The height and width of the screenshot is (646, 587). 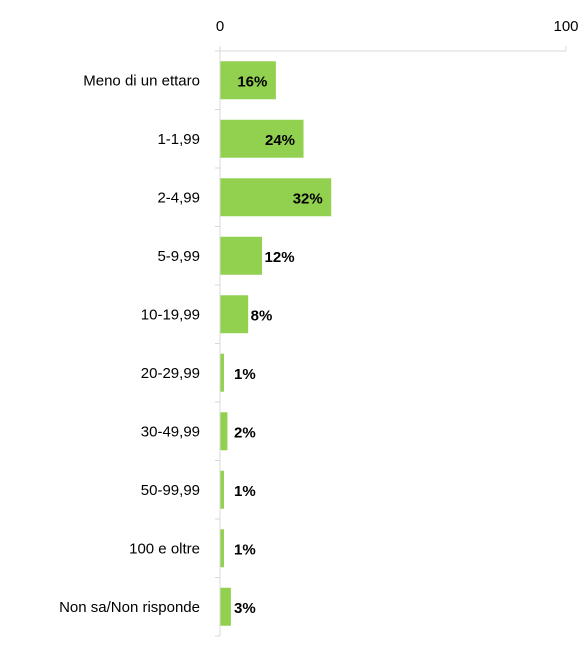 I want to click on data-label: 24%, so click(x=280, y=140).